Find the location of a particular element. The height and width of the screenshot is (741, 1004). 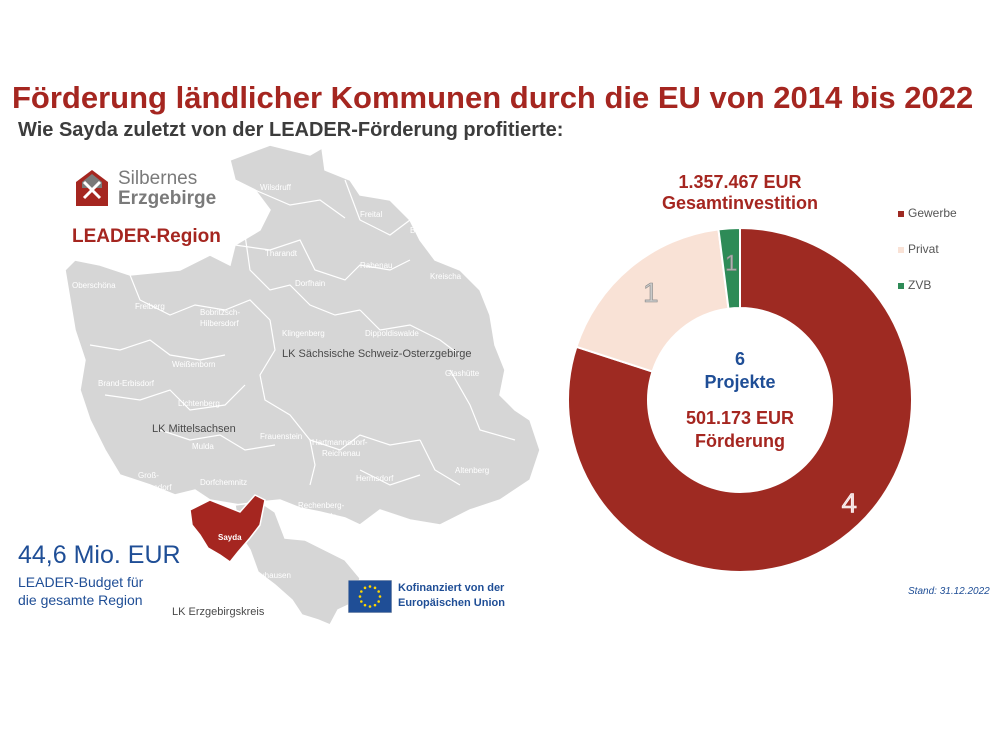

map-label-lk-soe: LK Sächsische Schweiz-Osterzgebirge is located at coordinates (377, 354).